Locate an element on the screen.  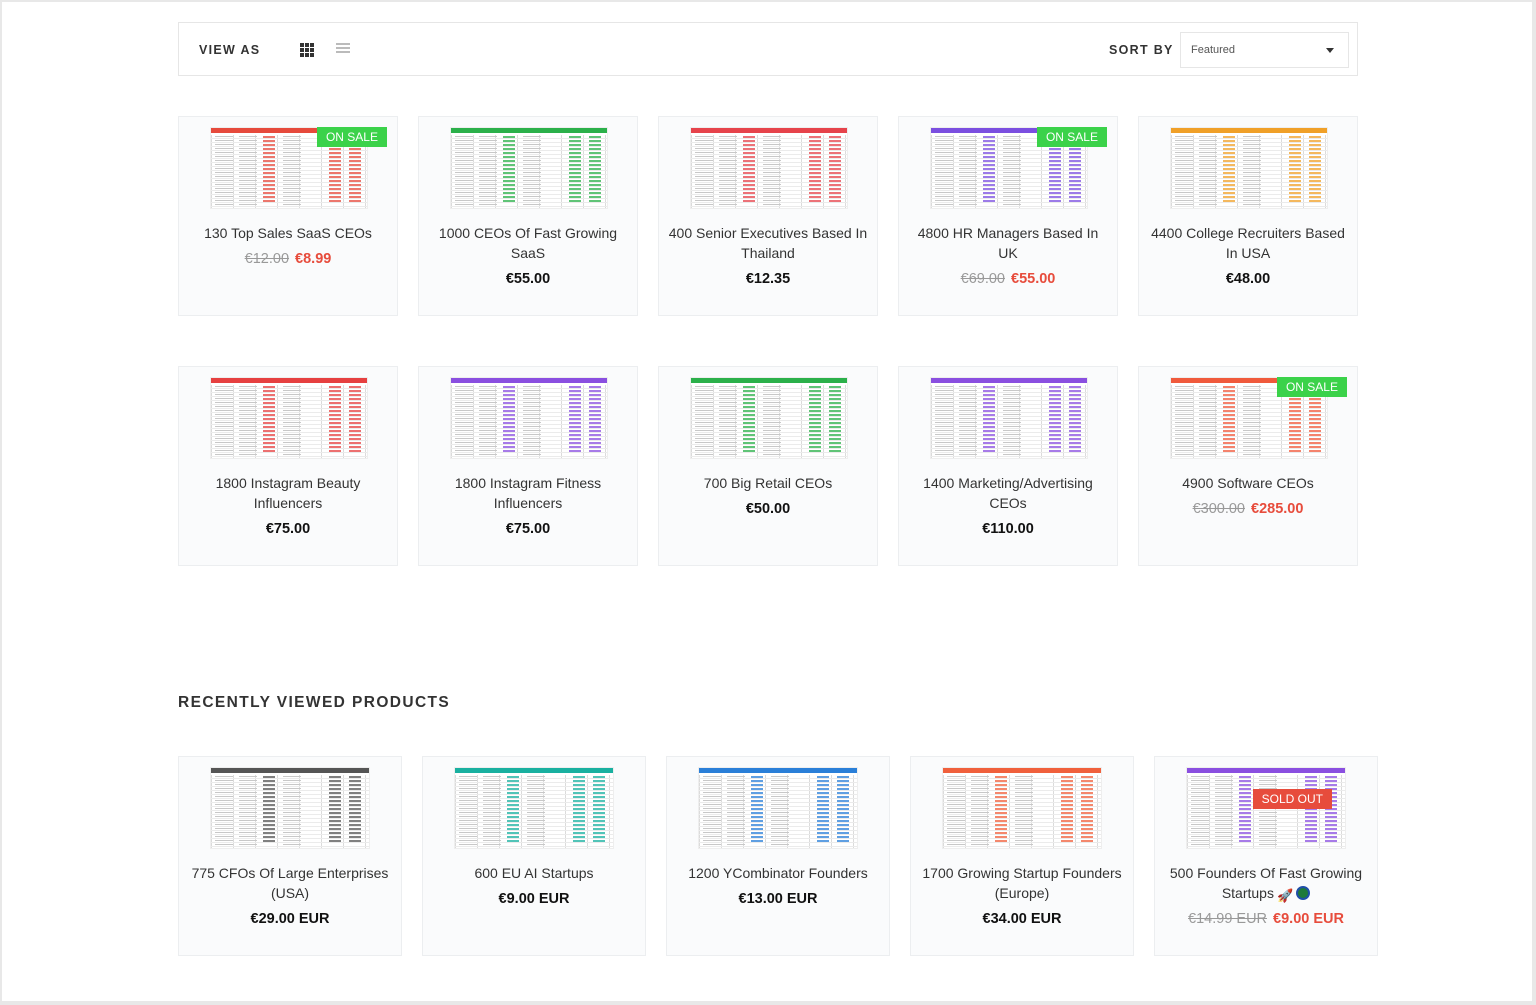
product-name-text: 1000 CEOs Of Fast Growing SaaS is located at coordinates (528, 243).